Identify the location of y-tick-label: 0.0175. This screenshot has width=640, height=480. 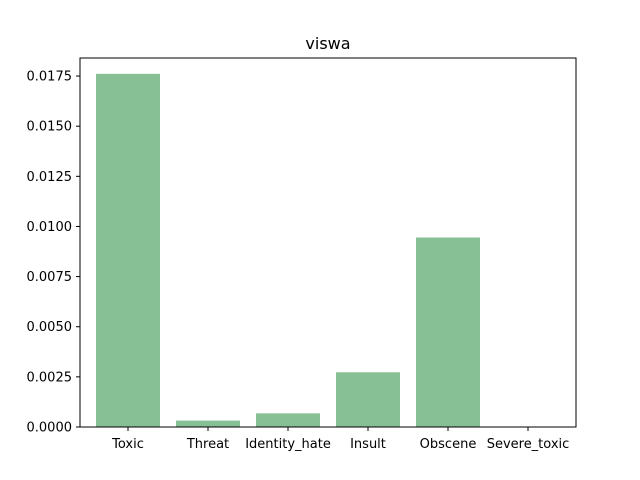
(50, 77).